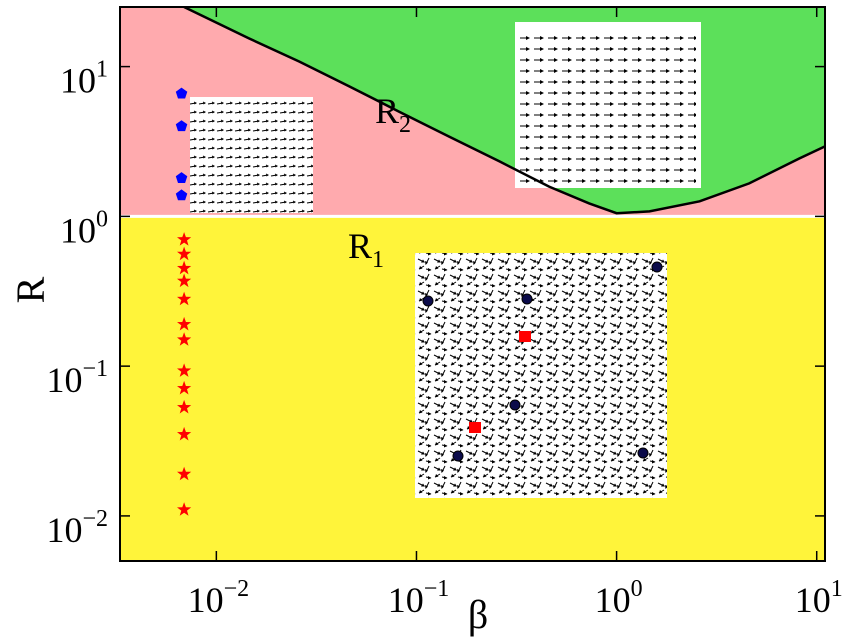 Image resolution: width=846 pixels, height=639 pixels. I want to click on region-label: R2, so click(393, 114).